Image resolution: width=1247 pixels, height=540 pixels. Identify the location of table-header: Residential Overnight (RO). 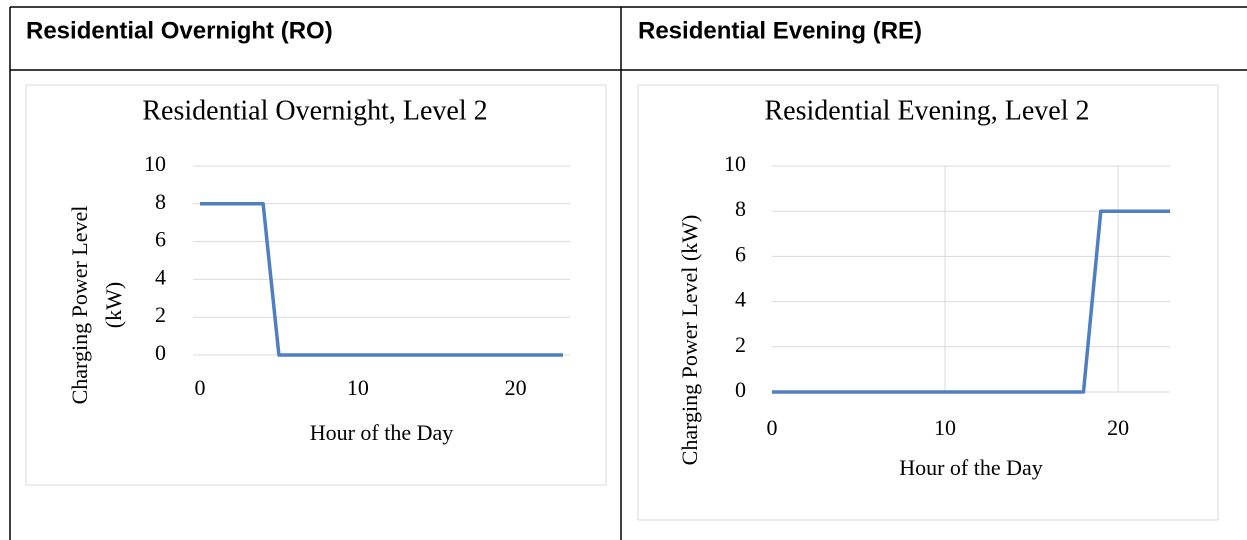
(179, 30).